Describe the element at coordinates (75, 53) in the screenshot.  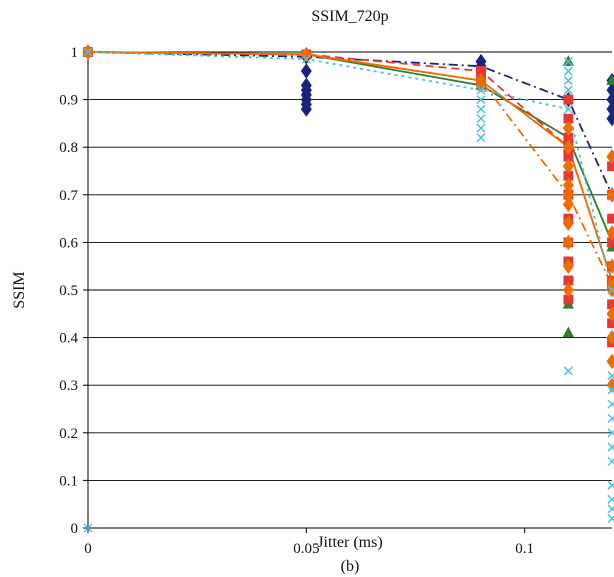
I see `y-tick-label-10: 1` at that location.